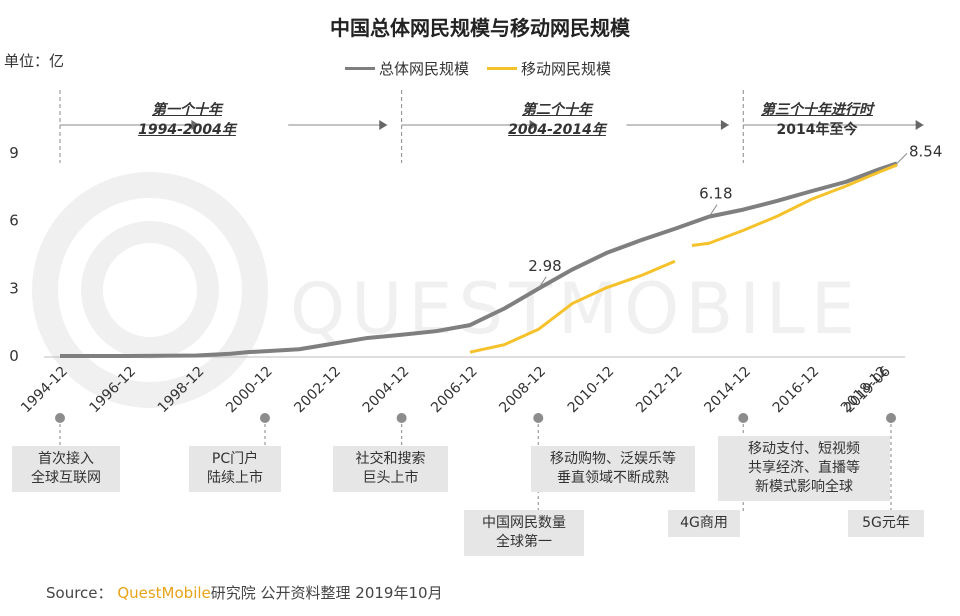 The width and height of the screenshot is (960, 616). I want to click on data-label: 2.98, so click(544, 266).